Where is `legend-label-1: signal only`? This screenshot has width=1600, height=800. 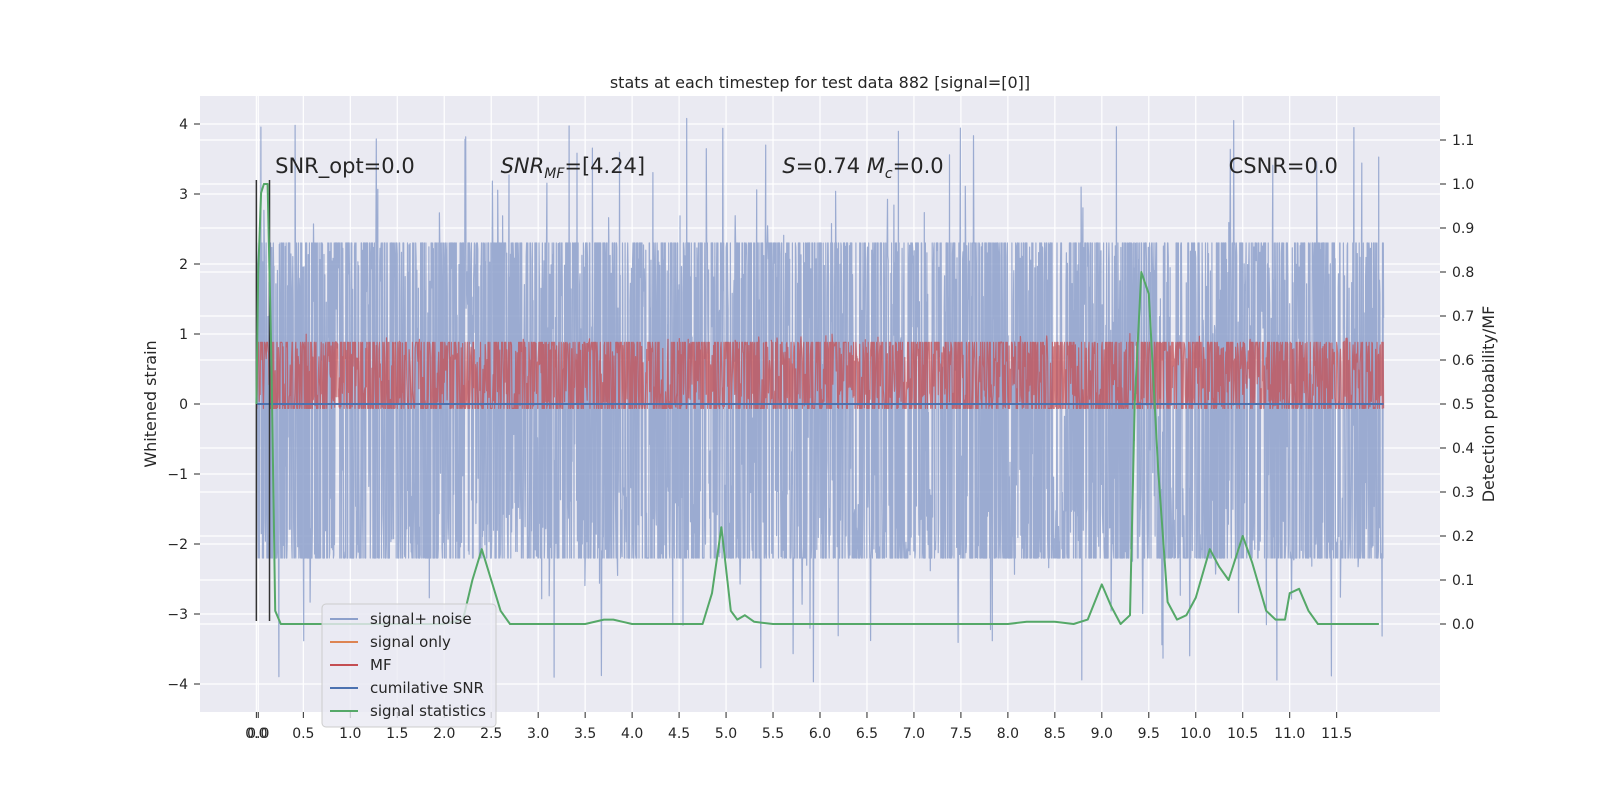 legend-label-1: signal only is located at coordinates (410, 642).